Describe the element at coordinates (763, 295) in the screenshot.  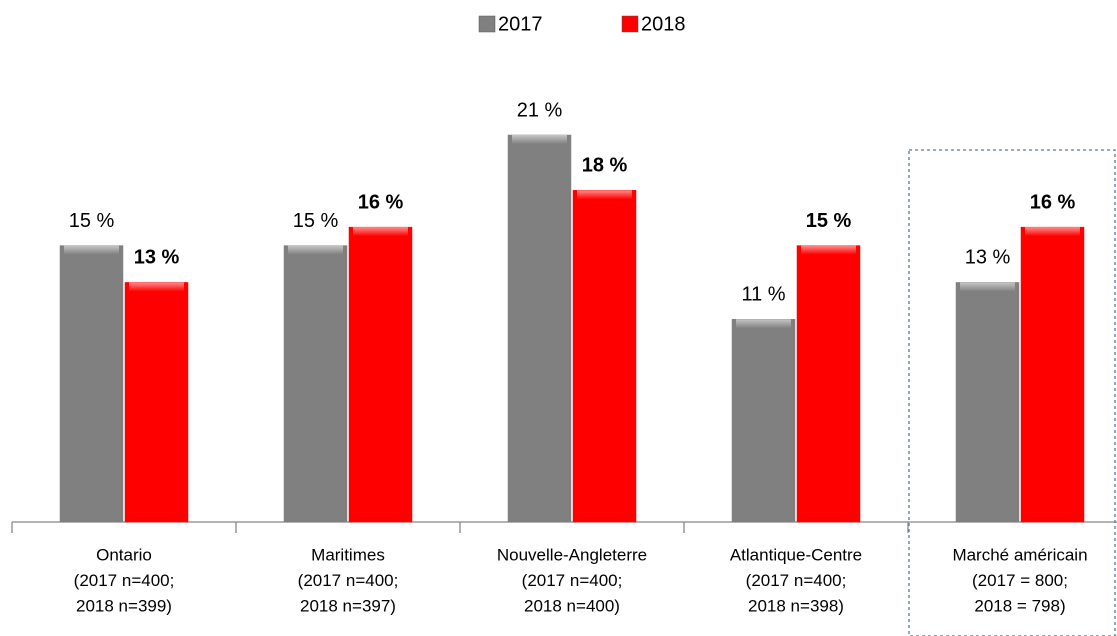
I see `value-label: 11 %` at that location.